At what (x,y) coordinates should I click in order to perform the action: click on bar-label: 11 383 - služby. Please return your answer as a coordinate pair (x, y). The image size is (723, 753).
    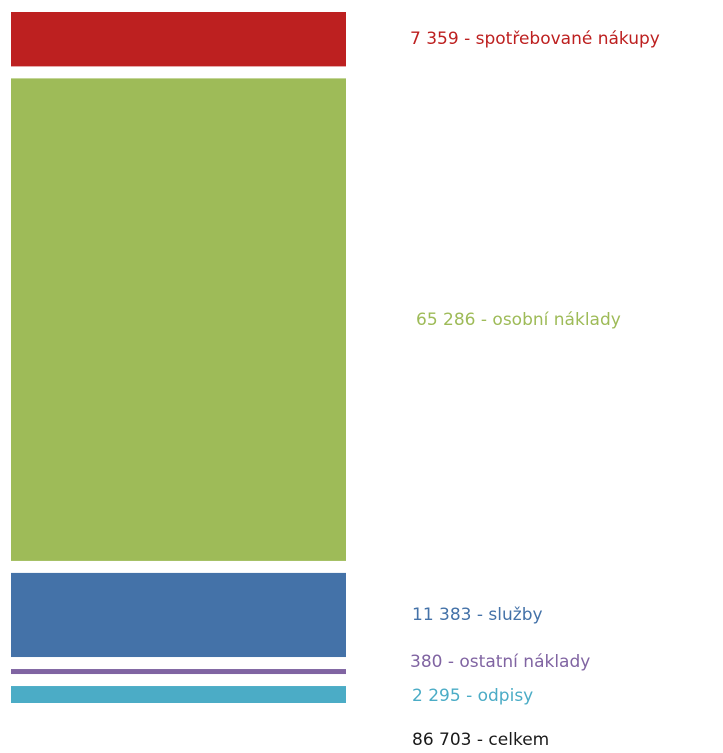
    Looking at the image, I should click on (477, 614).